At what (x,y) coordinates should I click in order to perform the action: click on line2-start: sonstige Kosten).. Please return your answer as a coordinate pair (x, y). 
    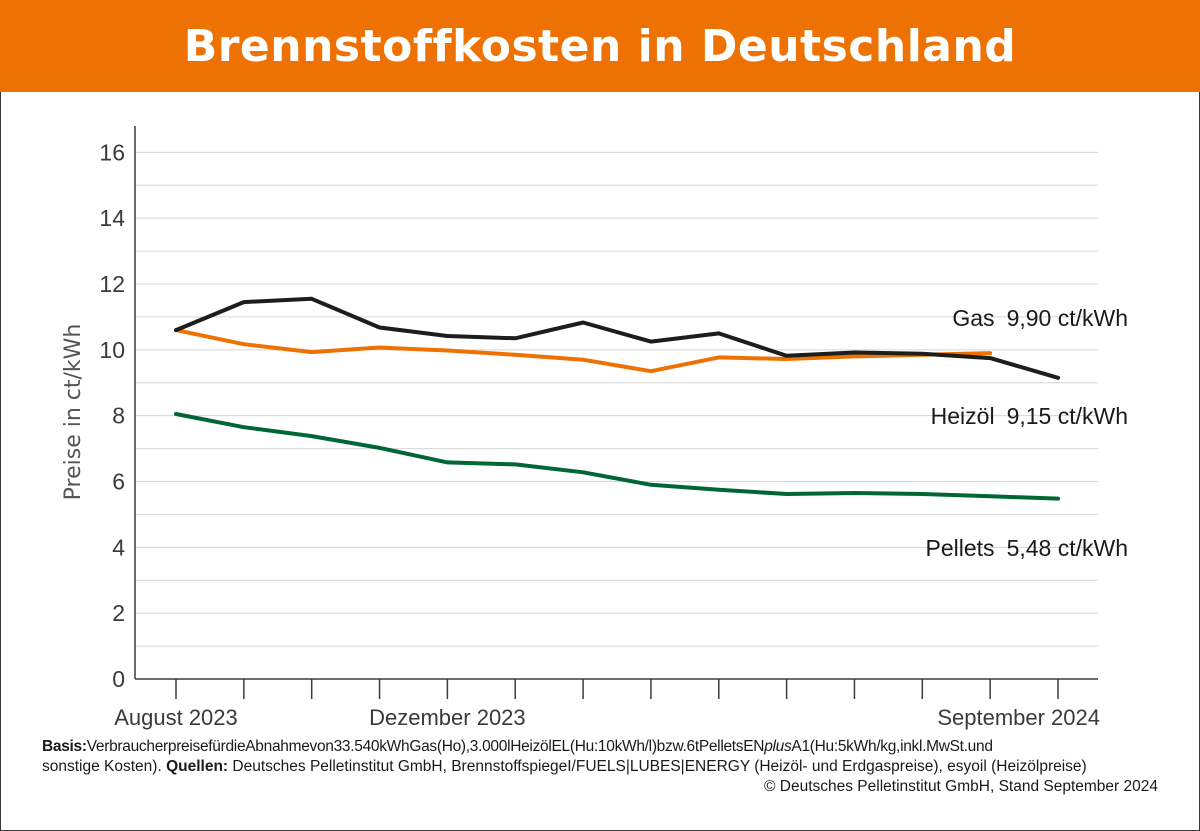
    Looking at the image, I should click on (104, 766).